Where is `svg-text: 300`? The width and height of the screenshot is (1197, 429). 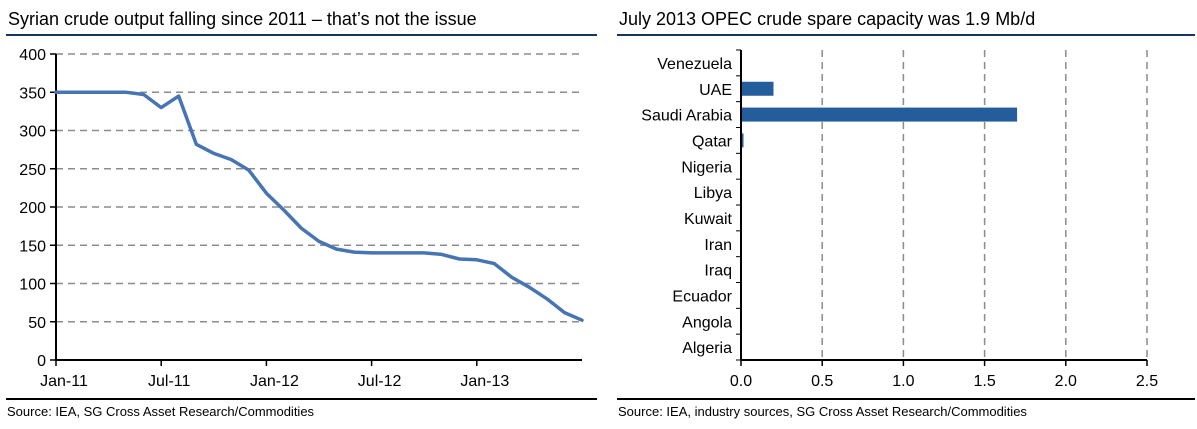
svg-text: 300 is located at coordinates (32, 132).